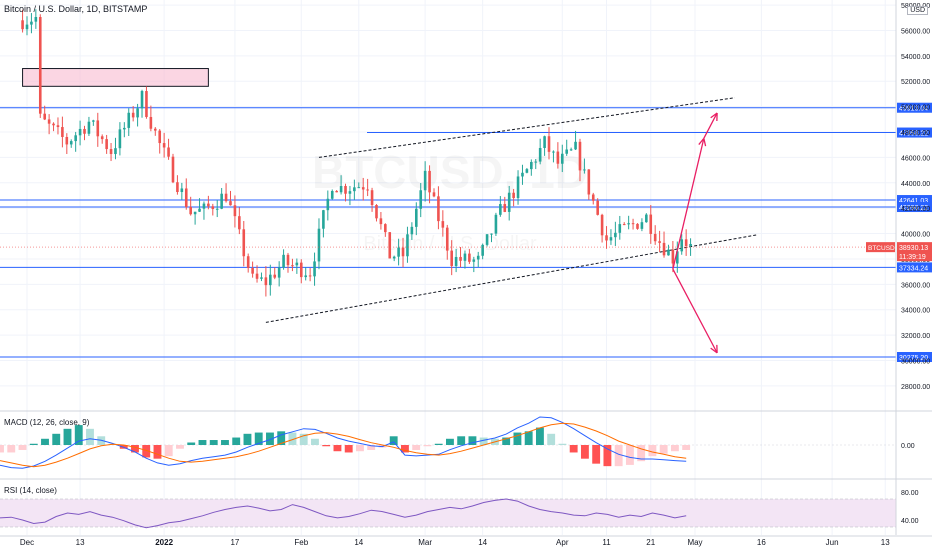 This screenshot has height=550, width=932. I want to click on price-tick-label: 52000.00, so click(915, 82).